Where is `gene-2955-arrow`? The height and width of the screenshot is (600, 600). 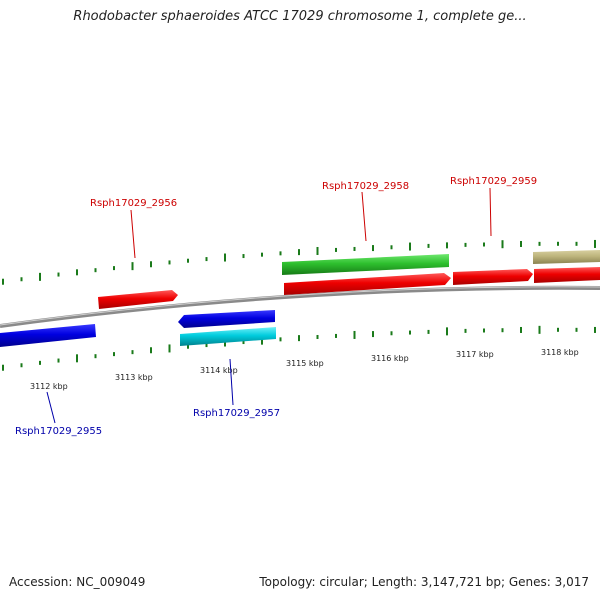 gene-2955-arrow is located at coordinates (48, 335).